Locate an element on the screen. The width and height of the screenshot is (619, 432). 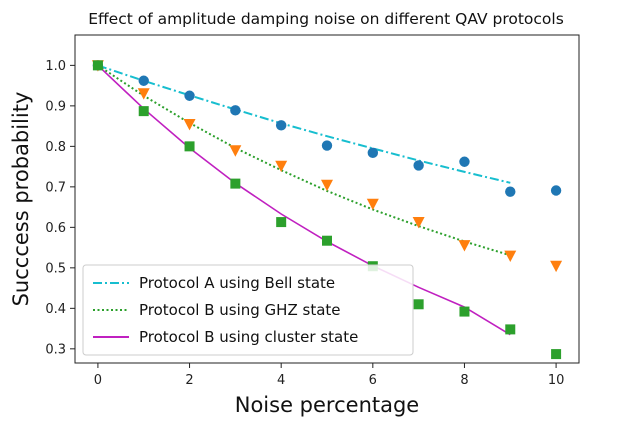
y-tick-label: 0.5 is located at coordinates (55, 268).